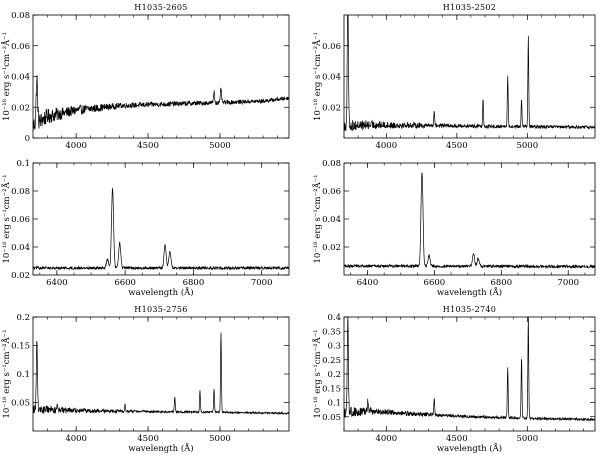  What do you see at coordinates (469, 309) in the screenshot?
I see `panel-title: H1035-2740` at bounding box center [469, 309].